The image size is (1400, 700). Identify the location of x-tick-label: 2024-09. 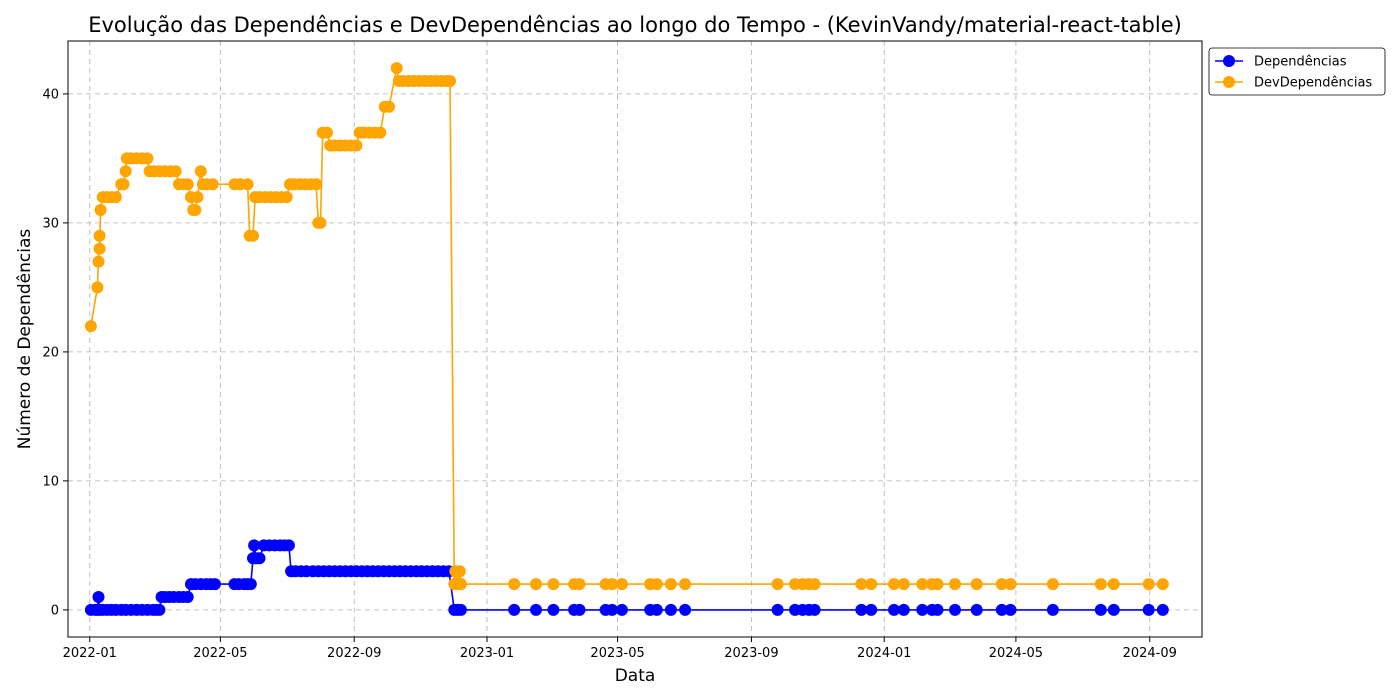
(1150, 653).